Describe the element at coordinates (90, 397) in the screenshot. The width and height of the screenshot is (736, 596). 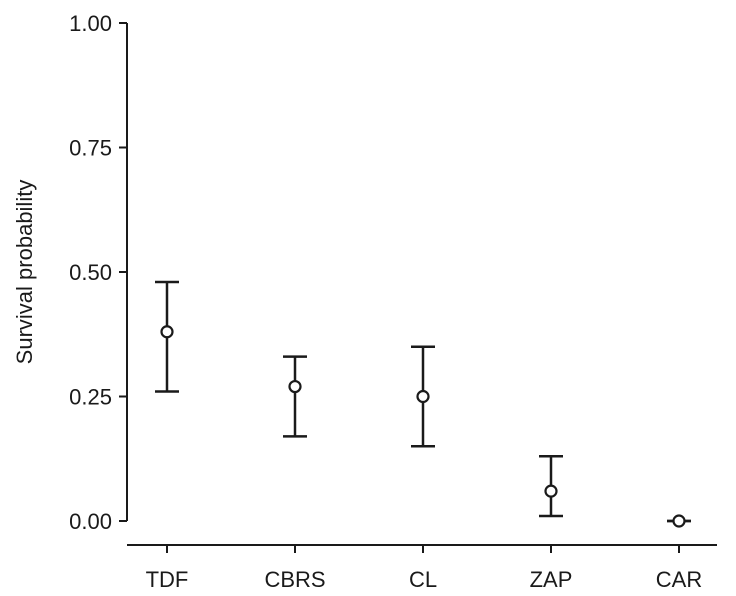
I see `y-tick-label: 0.25` at that location.